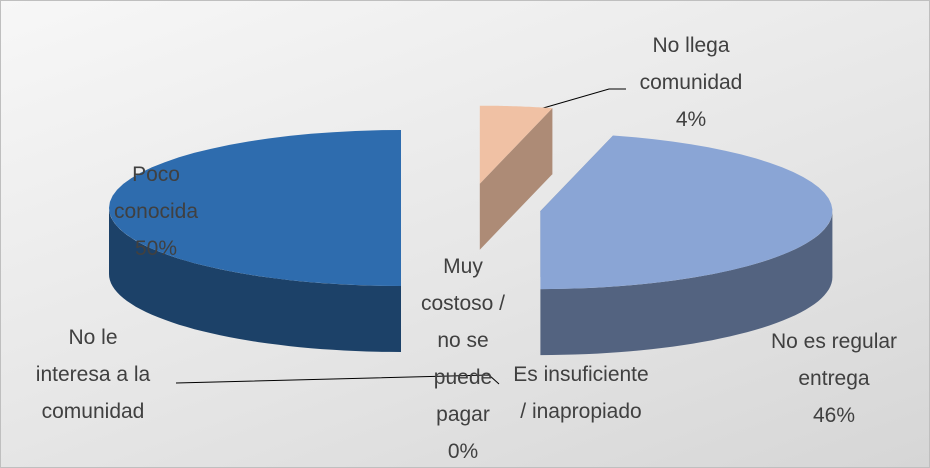 The height and width of the screenshot is (468, 930). What do you see at coordinates (834, 360) in the screenshot?
I see `category-label: No es regular entrega` at bounding box center [834, 360].